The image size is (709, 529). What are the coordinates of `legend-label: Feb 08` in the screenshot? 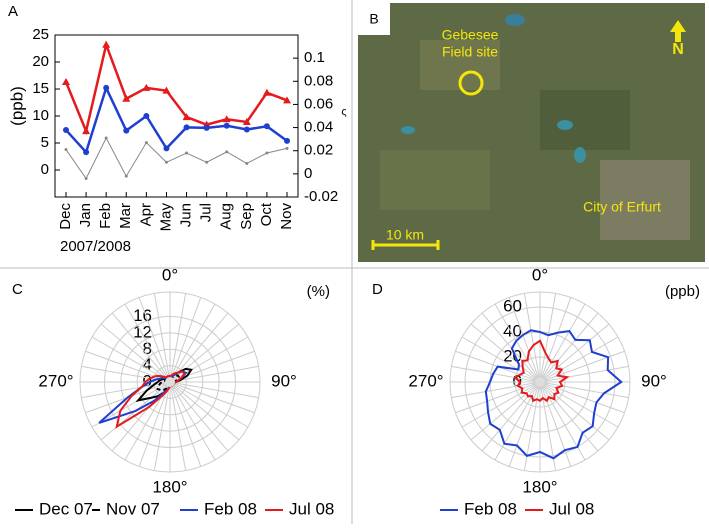 It's located at (230, 508).